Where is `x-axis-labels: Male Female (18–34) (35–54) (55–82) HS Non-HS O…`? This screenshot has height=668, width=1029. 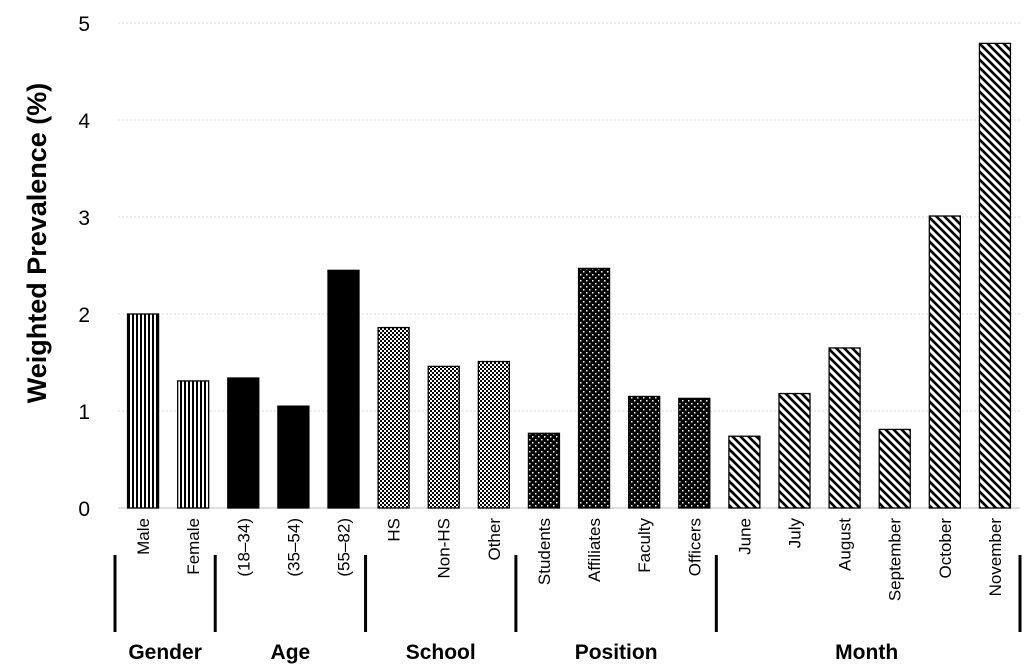 x-axis-labels: Male Female (18–34) (35–54) (55–82) HS Non-HS O… is located at coordinates (569, 560).